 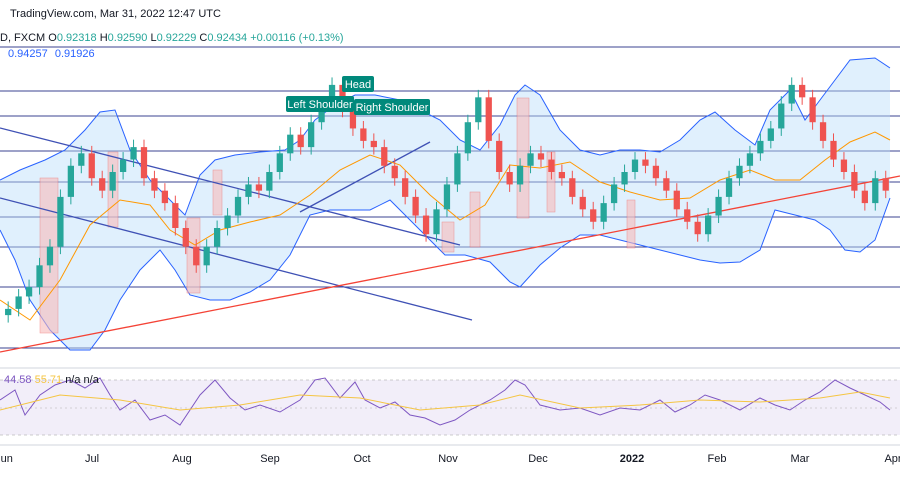 I want to click on rsi-na: n/a n/a, so click(x=82, y=380).